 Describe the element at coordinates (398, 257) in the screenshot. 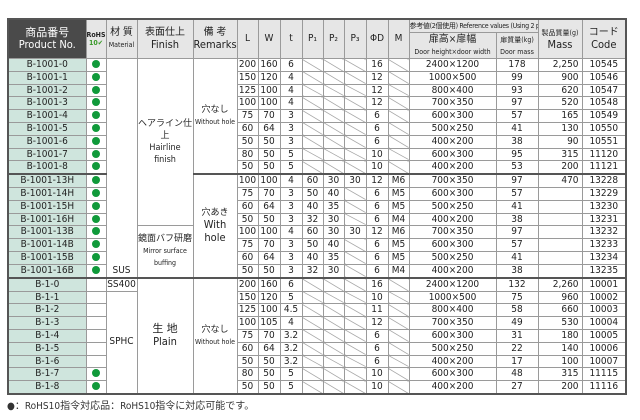

I see `m-cell: M5` at that location.